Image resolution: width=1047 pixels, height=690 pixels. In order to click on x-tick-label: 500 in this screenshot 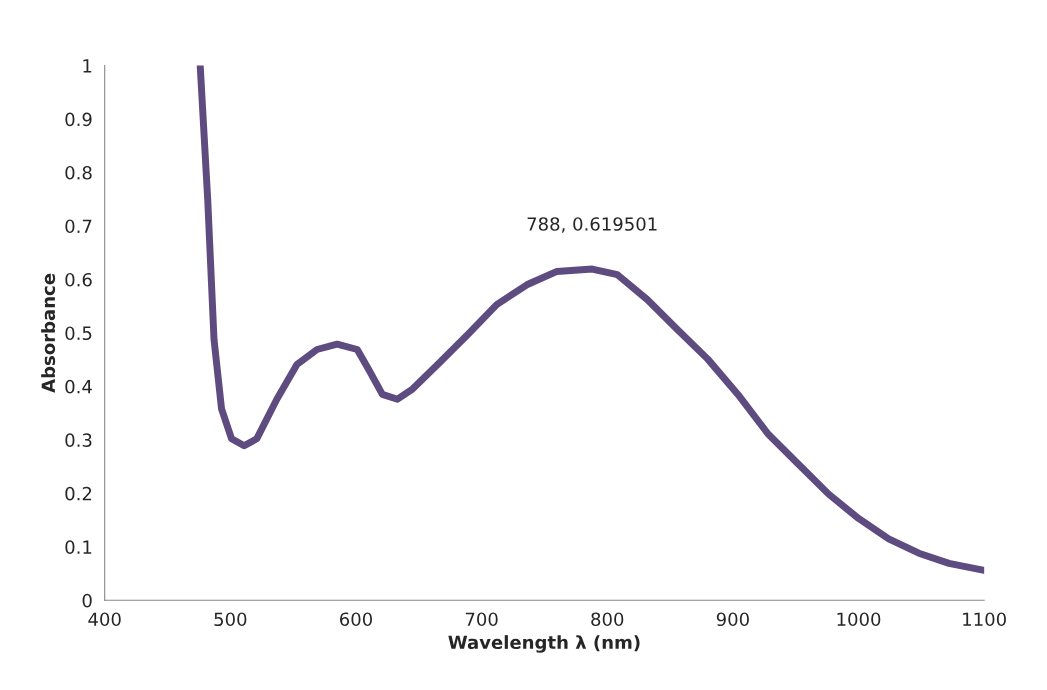, I will do `click(230, 619)`.